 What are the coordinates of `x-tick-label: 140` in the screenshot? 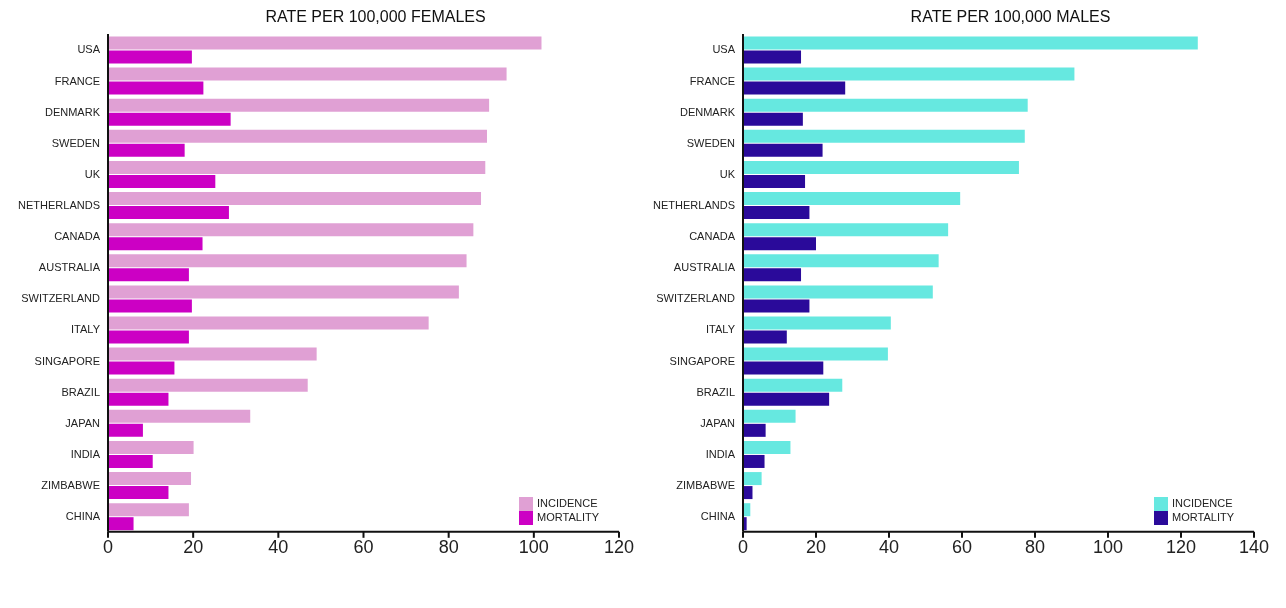 It's located at (1254, 546).